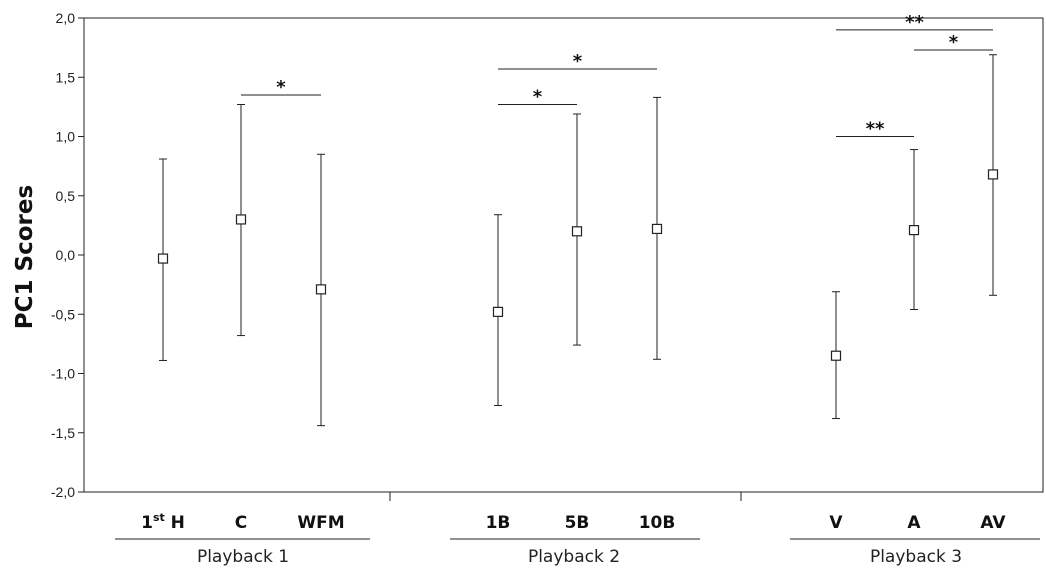  I want to click on y-tick-label: 1,0, so click(66, 137).